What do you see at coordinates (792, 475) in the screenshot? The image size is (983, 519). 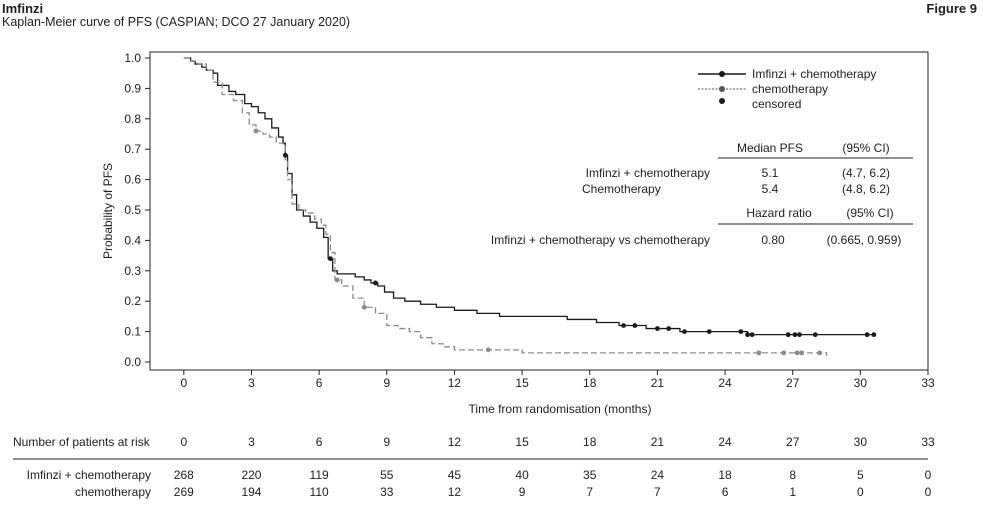 I see `risk-row-1-value-9: 8` at bounding box center [792, 475].